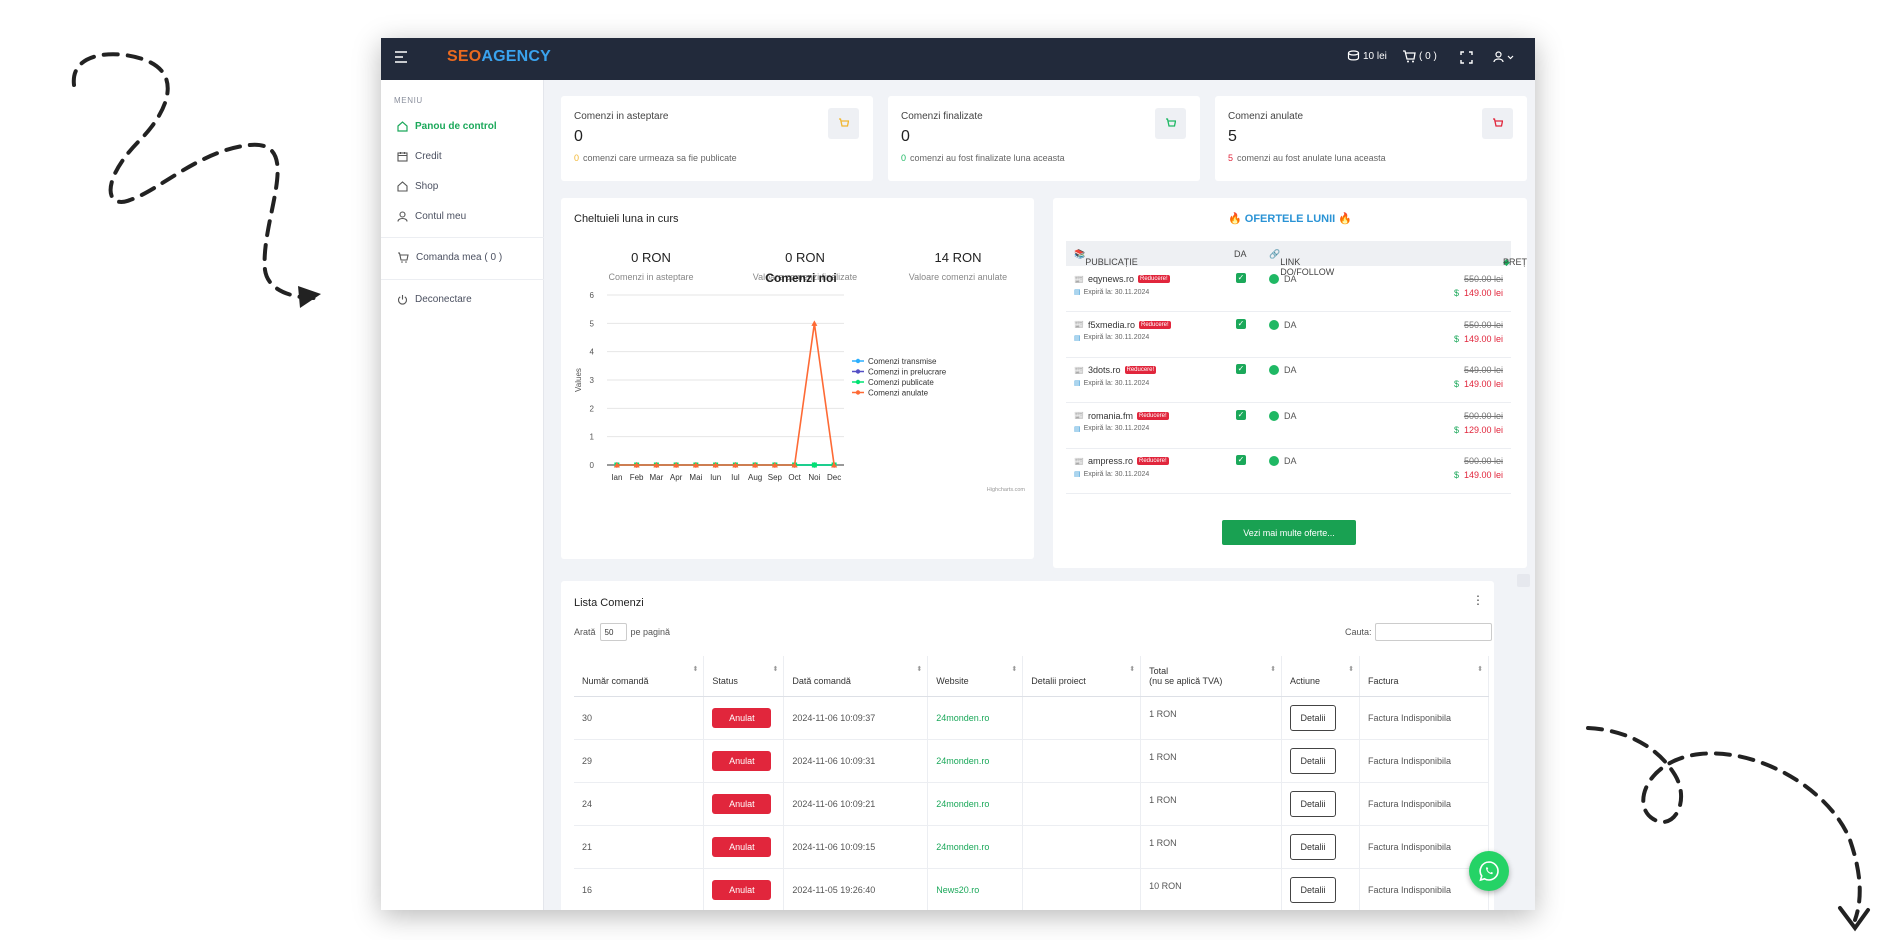  I want to click on stat-sub-text: comenzi au fost finalizate luna aceasta, so click(987, 158).